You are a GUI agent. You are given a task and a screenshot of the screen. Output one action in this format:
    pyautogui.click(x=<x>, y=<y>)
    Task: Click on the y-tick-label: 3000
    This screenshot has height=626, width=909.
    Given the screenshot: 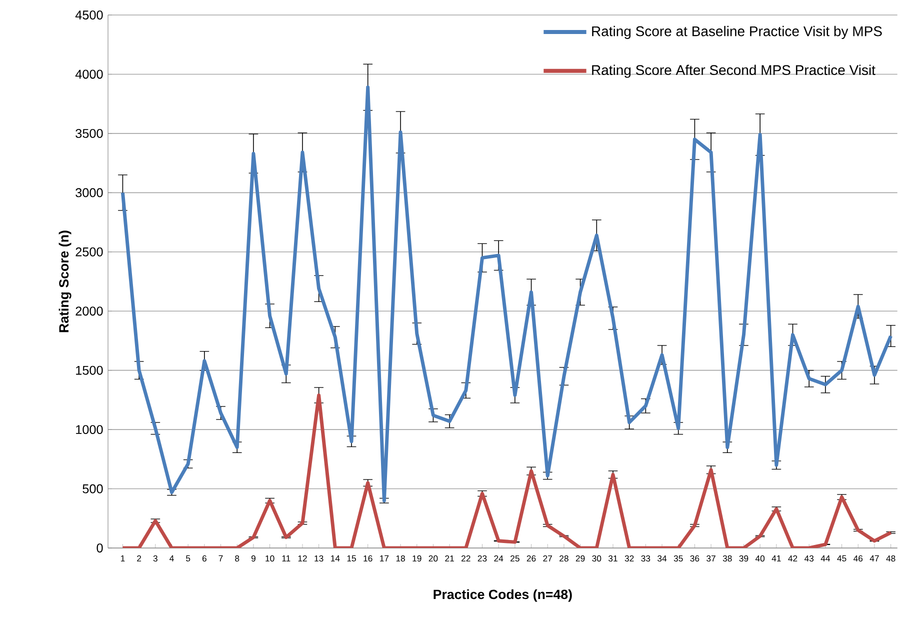 What is the action you would take?
    pyautogui.click(x=89, y=193)
    